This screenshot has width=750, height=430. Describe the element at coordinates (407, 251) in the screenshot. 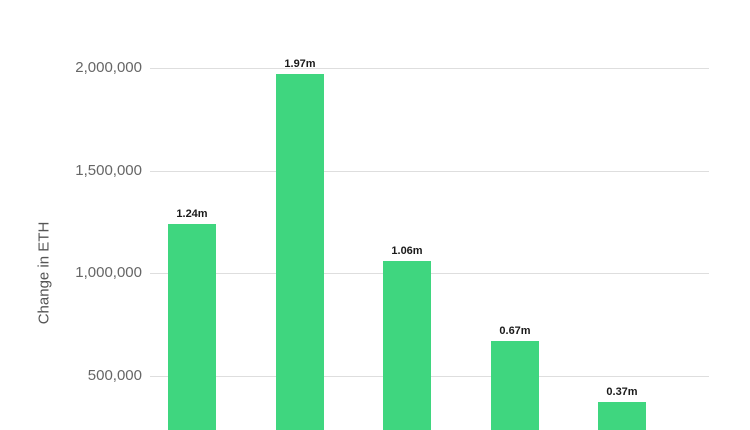

I see `bar-value-label: 1.06m` at that location.